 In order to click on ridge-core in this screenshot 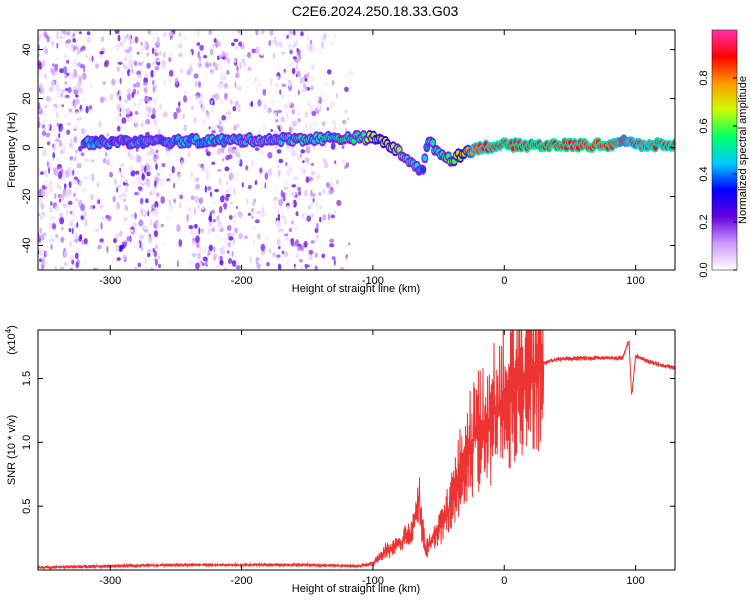, I will do `click(423, 169)`.